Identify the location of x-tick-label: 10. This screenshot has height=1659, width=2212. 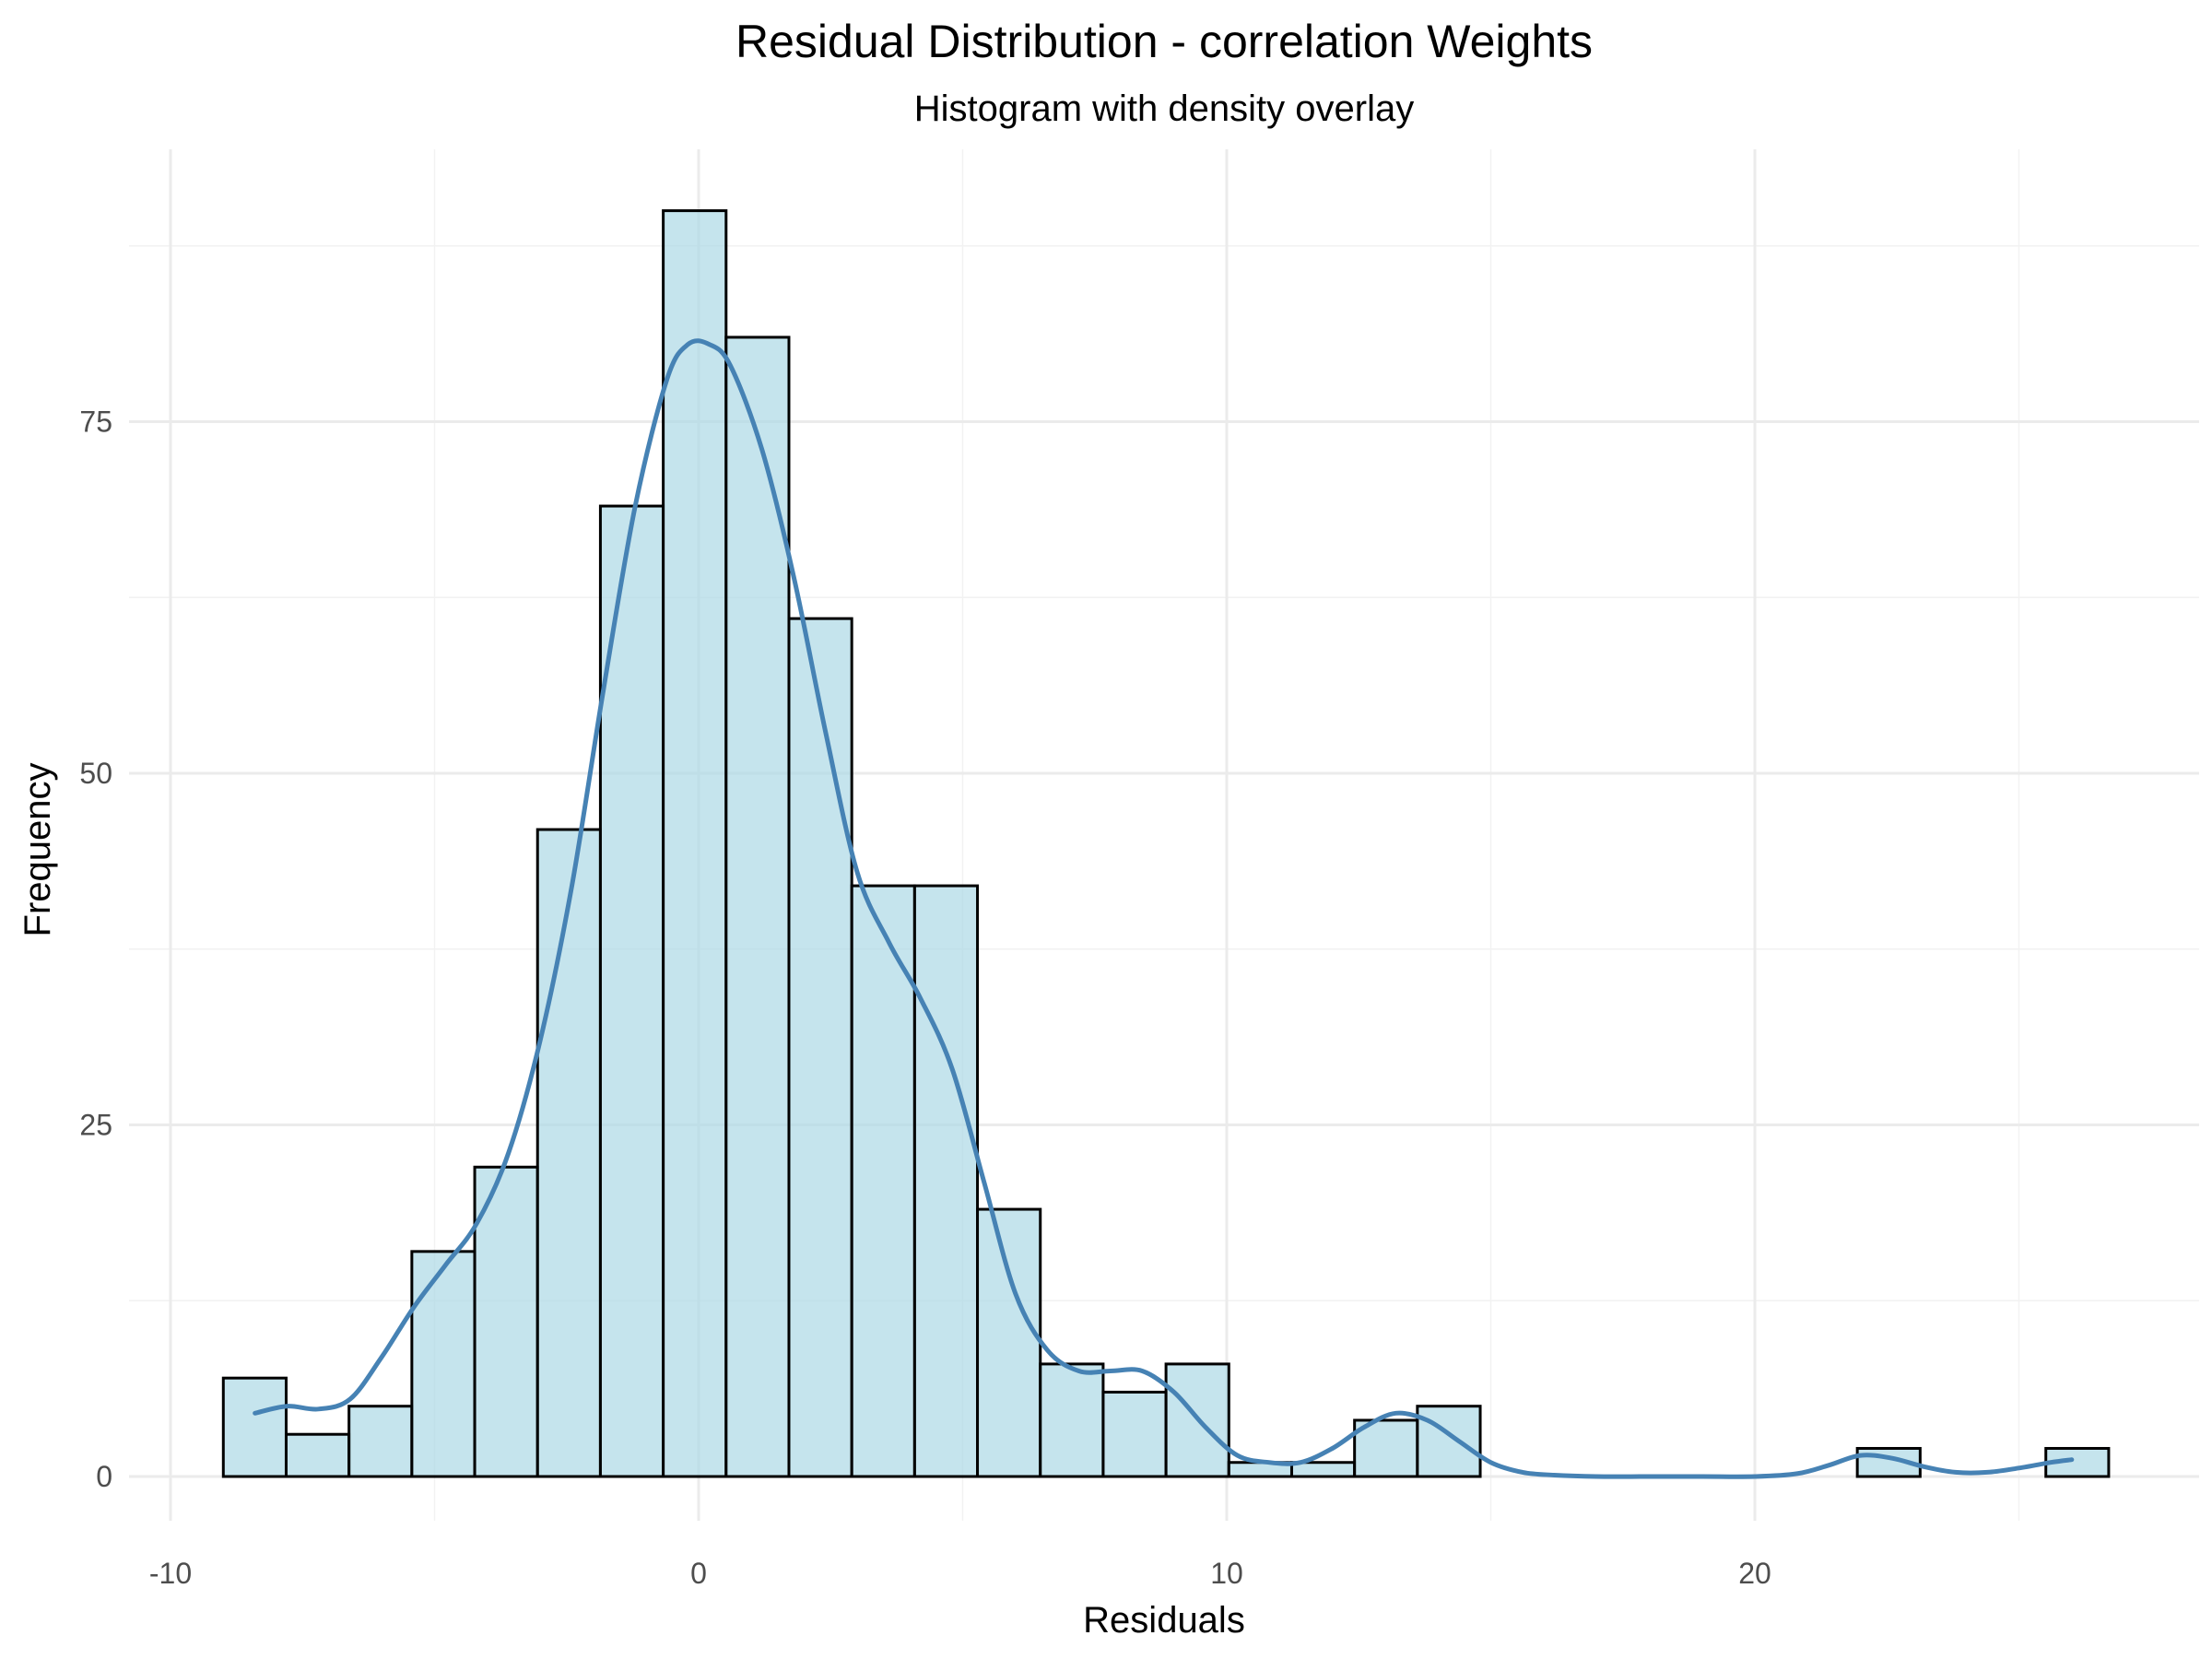
(1226, 1573).